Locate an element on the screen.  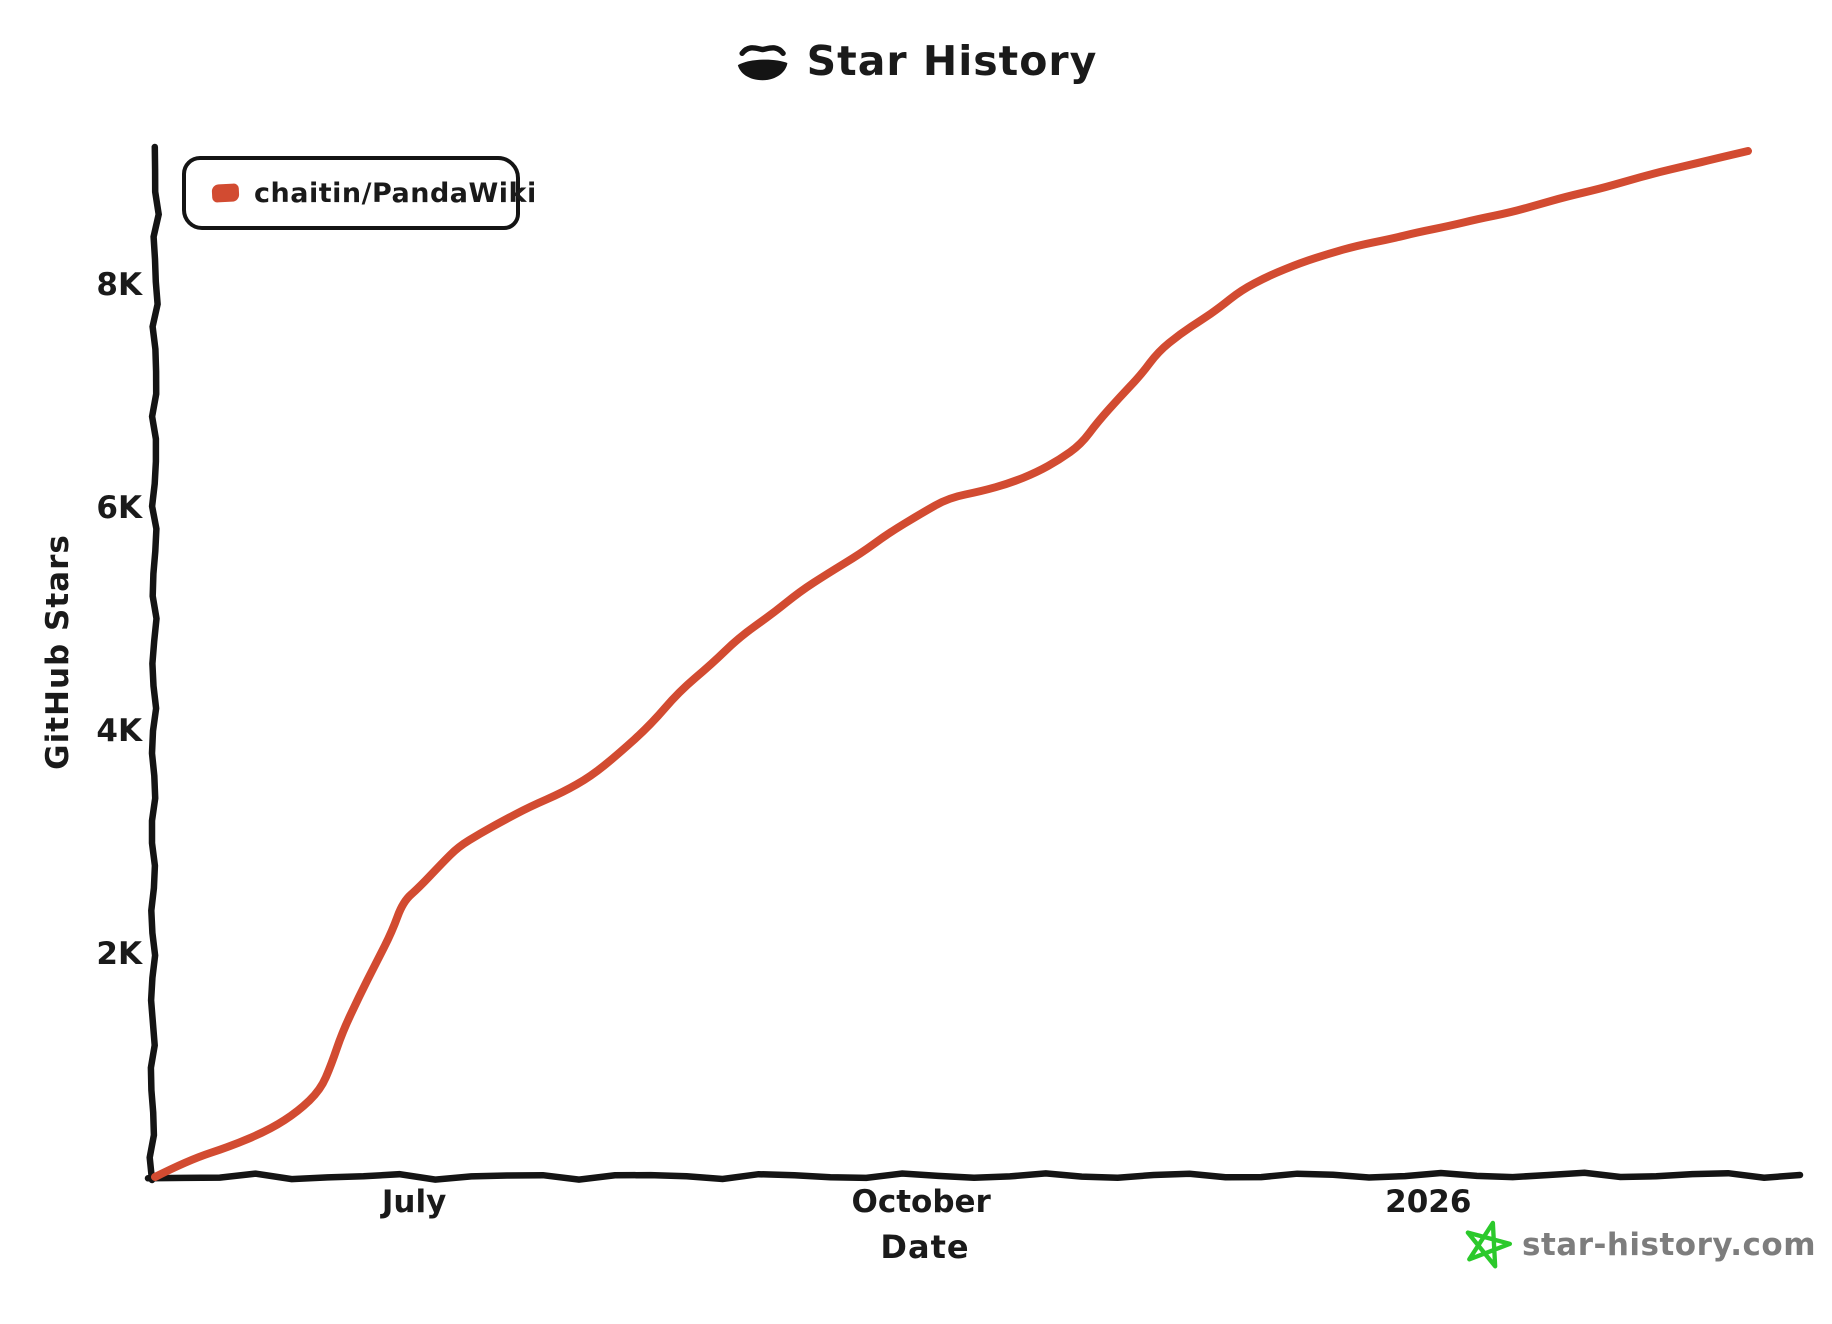
watermark-text: star-history.com is located at coordinates (1669, 1245).